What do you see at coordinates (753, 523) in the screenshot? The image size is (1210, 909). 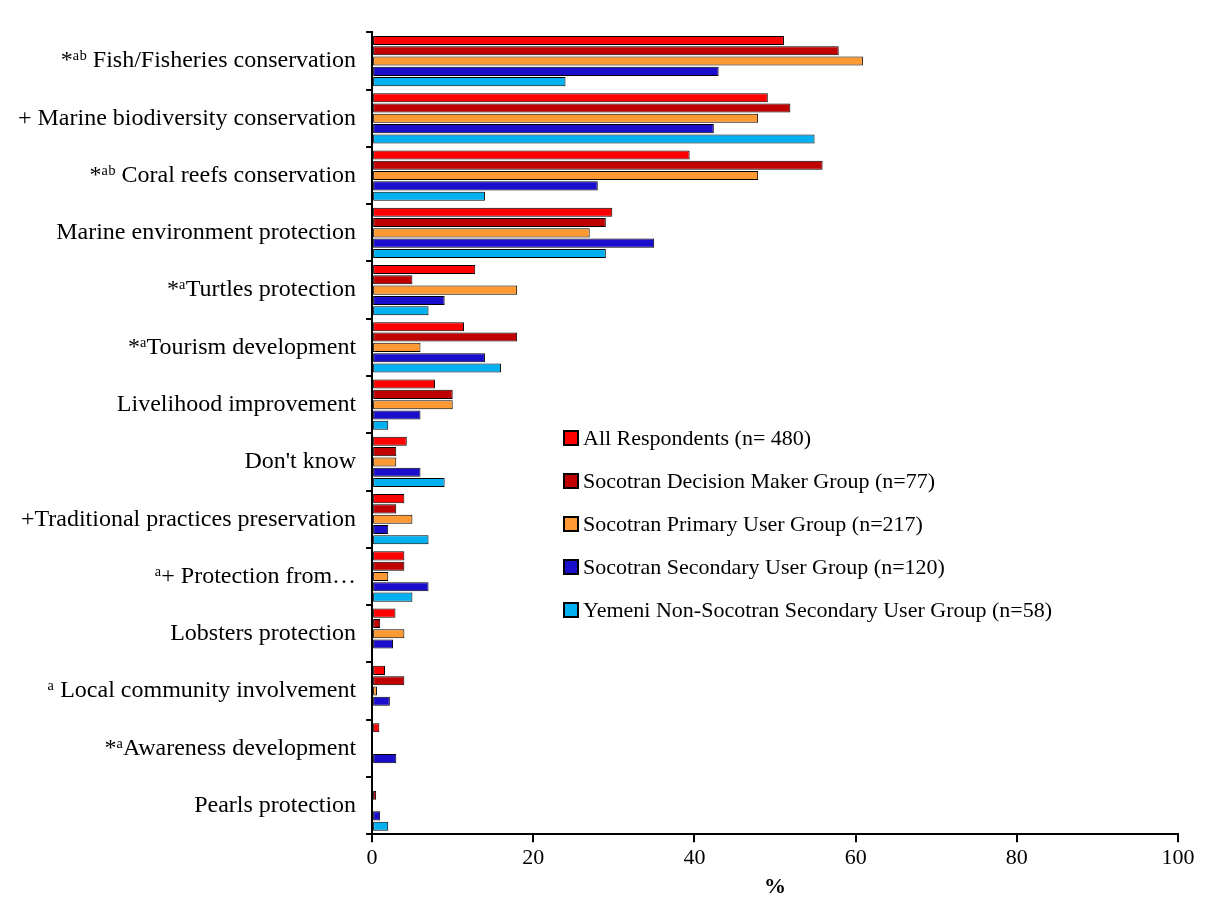 I see `legend-label: Socotran Primary User Group (n=217)` at bounding box center [753, 523].